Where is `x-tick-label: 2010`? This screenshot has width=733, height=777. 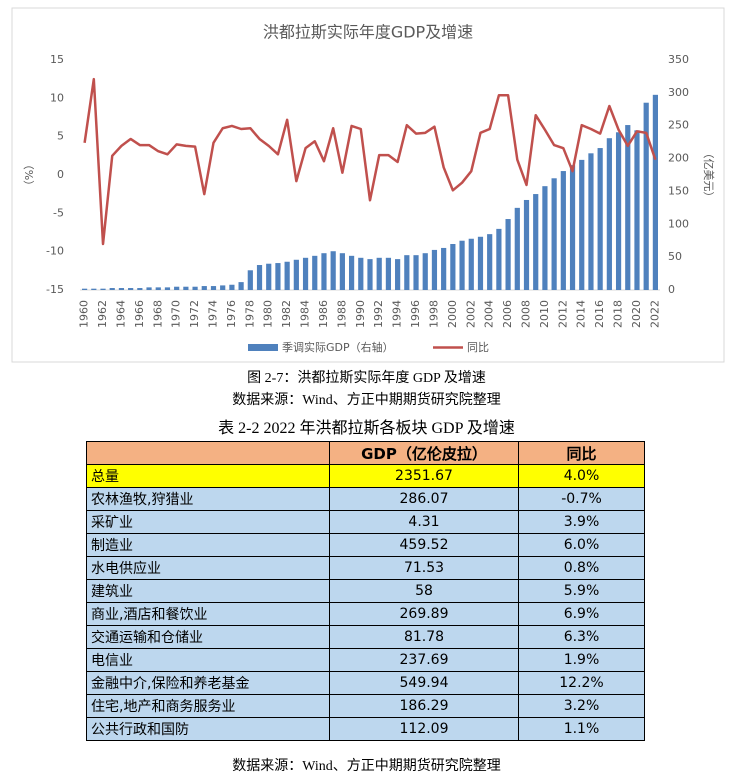
x-tick-label: 2010 is located at coordinates (544, 314).